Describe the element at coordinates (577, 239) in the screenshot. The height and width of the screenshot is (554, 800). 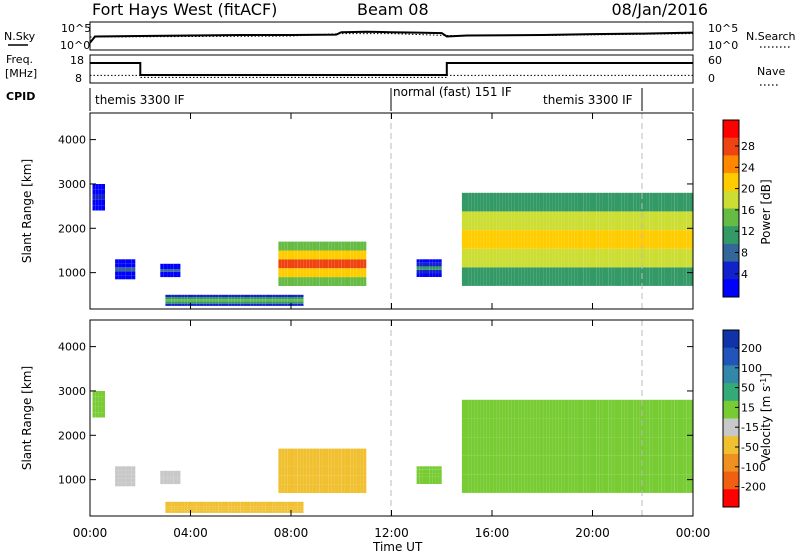
I see `echo-region-main-band` at that location.